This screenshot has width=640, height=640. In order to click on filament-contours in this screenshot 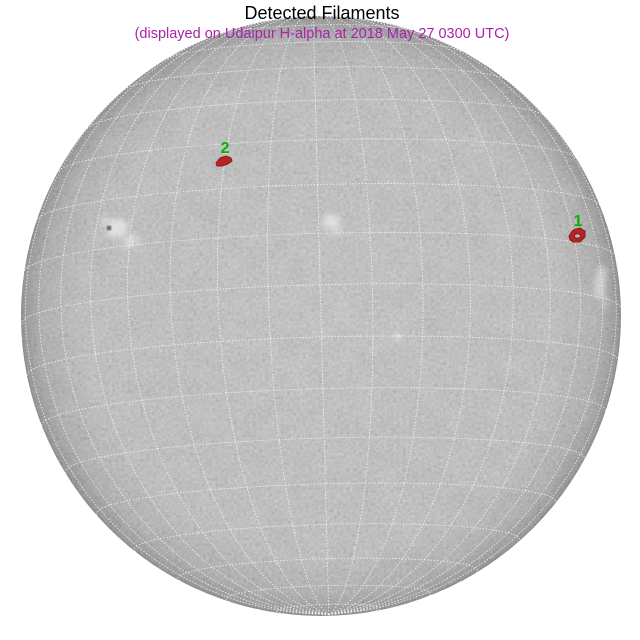, I will do `click(400, 199)`.